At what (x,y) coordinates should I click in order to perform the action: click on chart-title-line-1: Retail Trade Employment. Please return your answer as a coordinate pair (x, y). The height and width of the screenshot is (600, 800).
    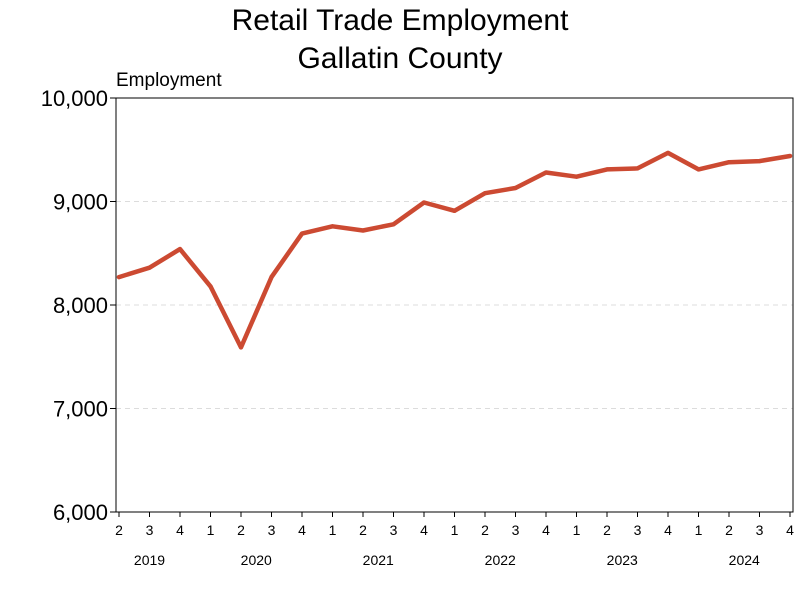
    Looking at the image, I should click on (400, 20).